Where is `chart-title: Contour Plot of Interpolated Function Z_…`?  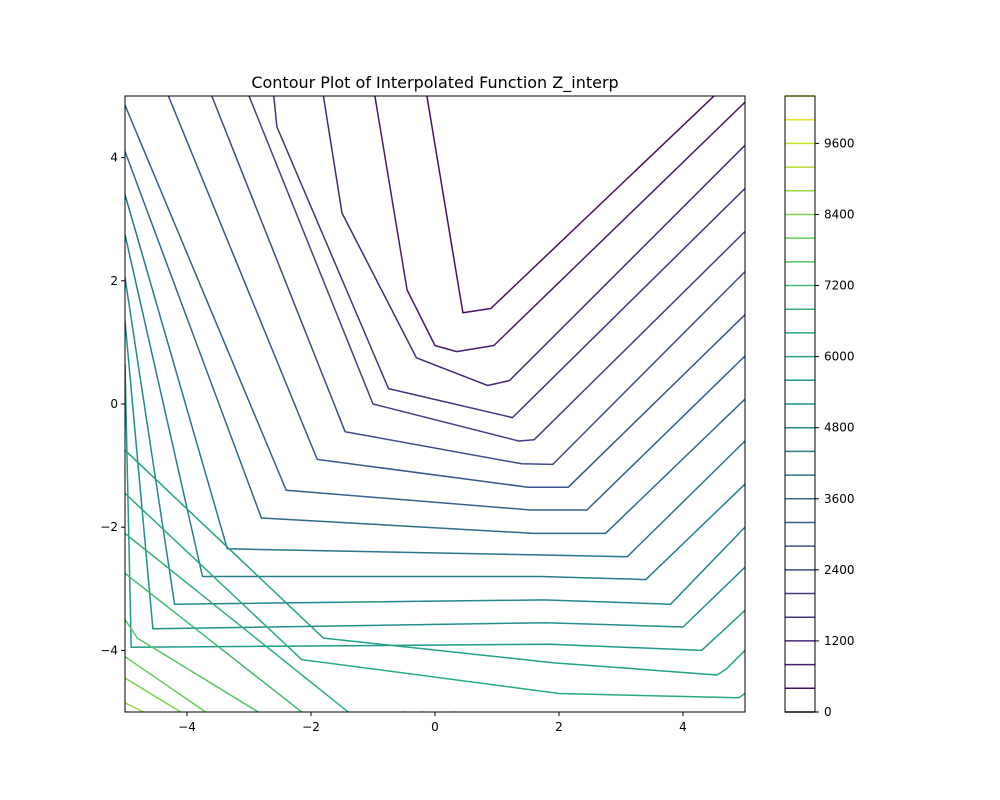
chart-title: Contour Plot of Interpolated Function Z_… is located at coordinates (434, 83).